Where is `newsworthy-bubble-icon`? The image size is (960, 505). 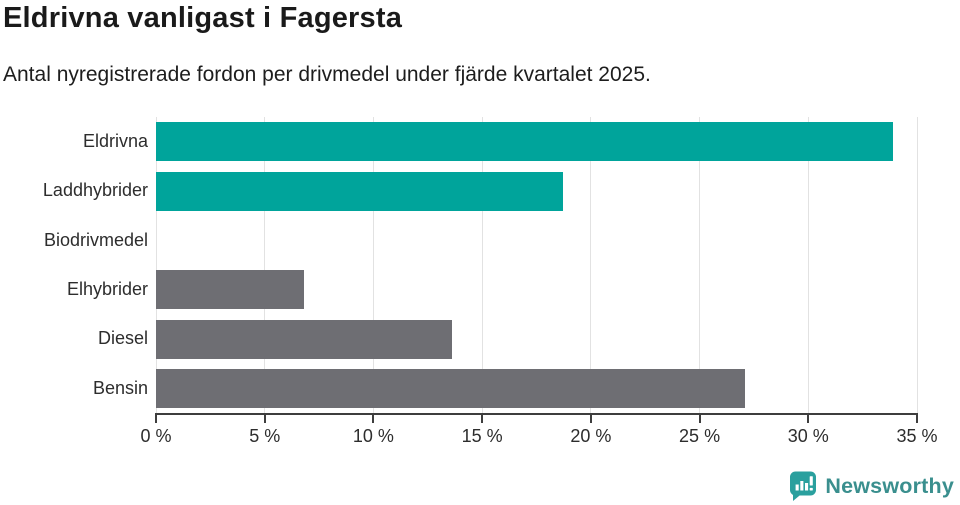
newsworthy-bubble-icon is located at coordinates (803, 486).